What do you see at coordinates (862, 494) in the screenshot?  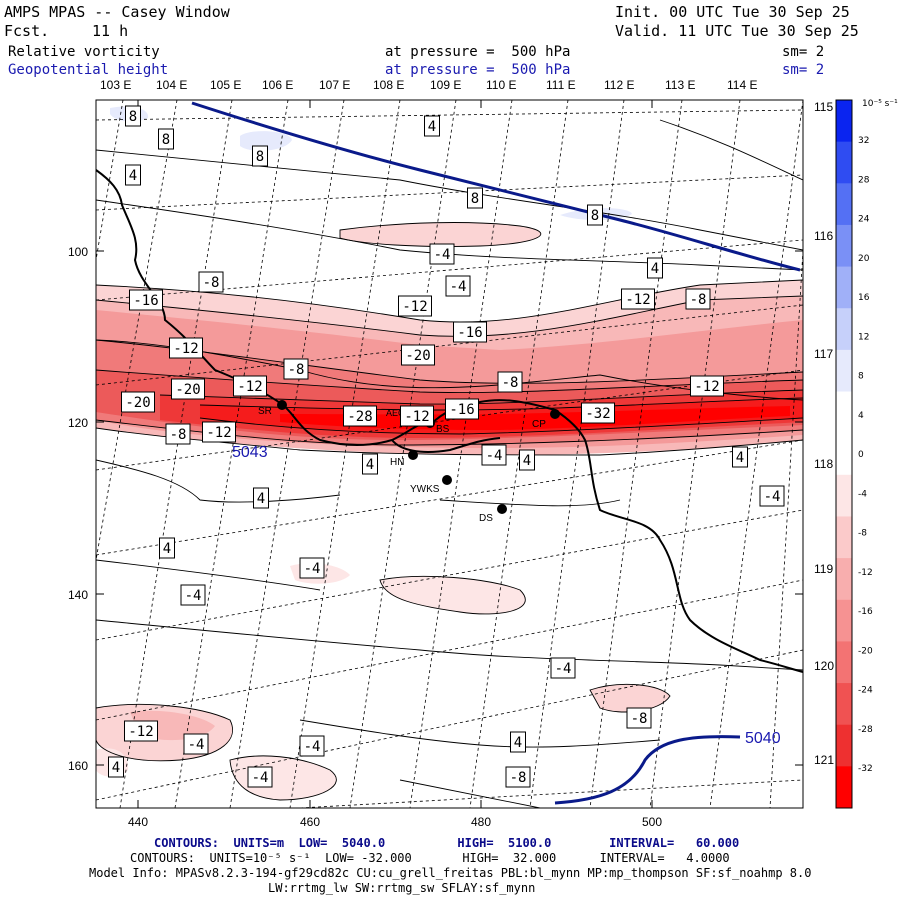 I see `colorbar-label: -4` at bounding box center [862, 494].